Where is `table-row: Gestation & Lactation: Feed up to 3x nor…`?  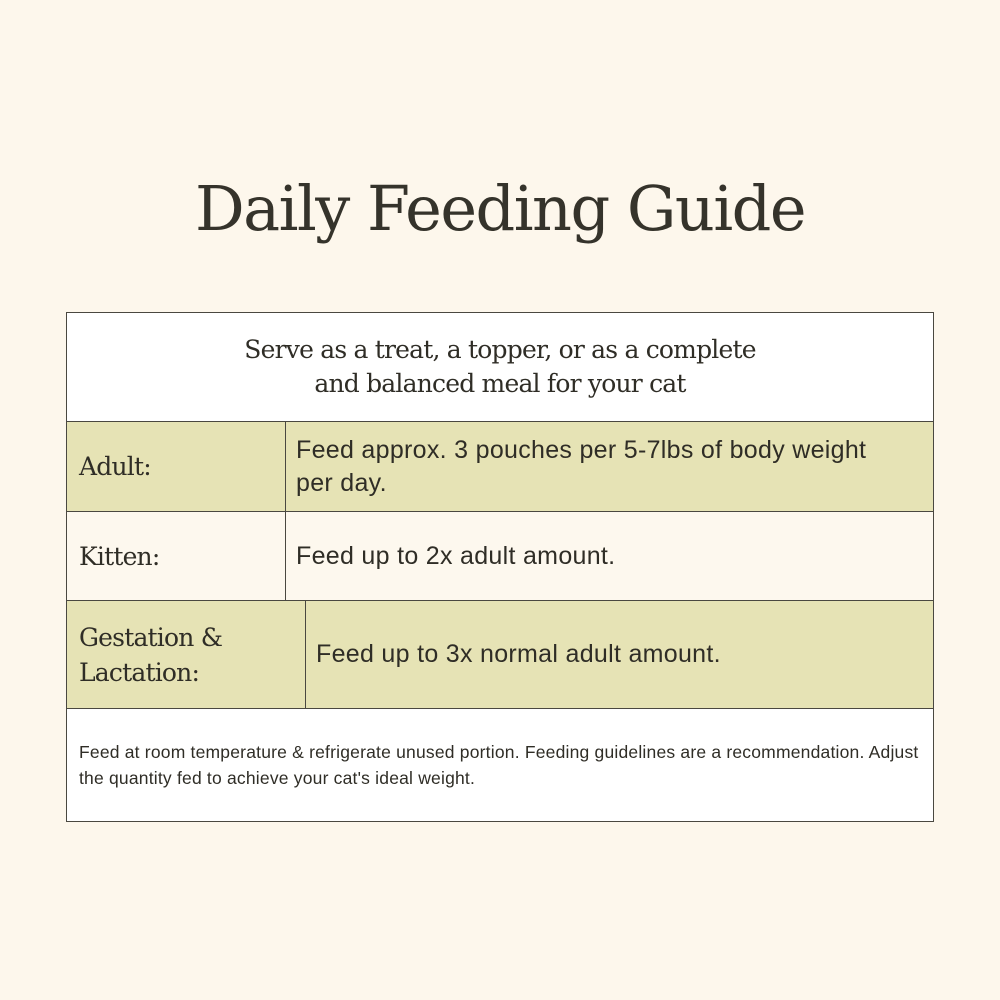
table-row: Gestation & Lactation: Feed up to 3x nor… is located at coordinates (500, 655).